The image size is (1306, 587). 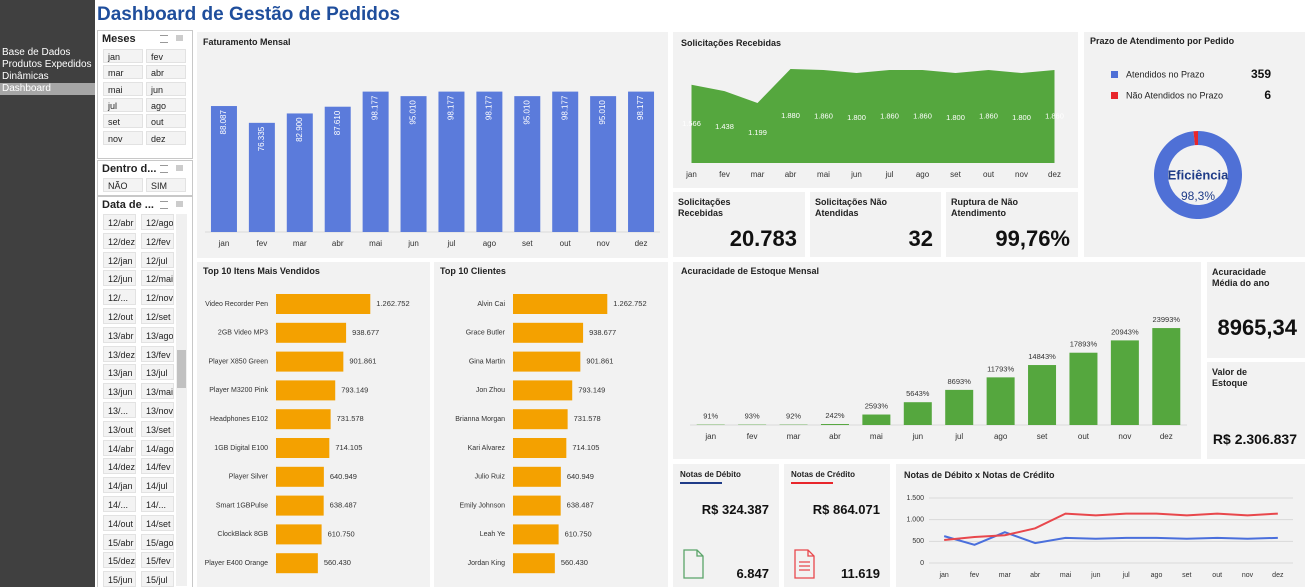 What do you see at coordinates (860, 573) in the screenshot?
I see `notes-count: 11.619` at bounding box center [860, 573].